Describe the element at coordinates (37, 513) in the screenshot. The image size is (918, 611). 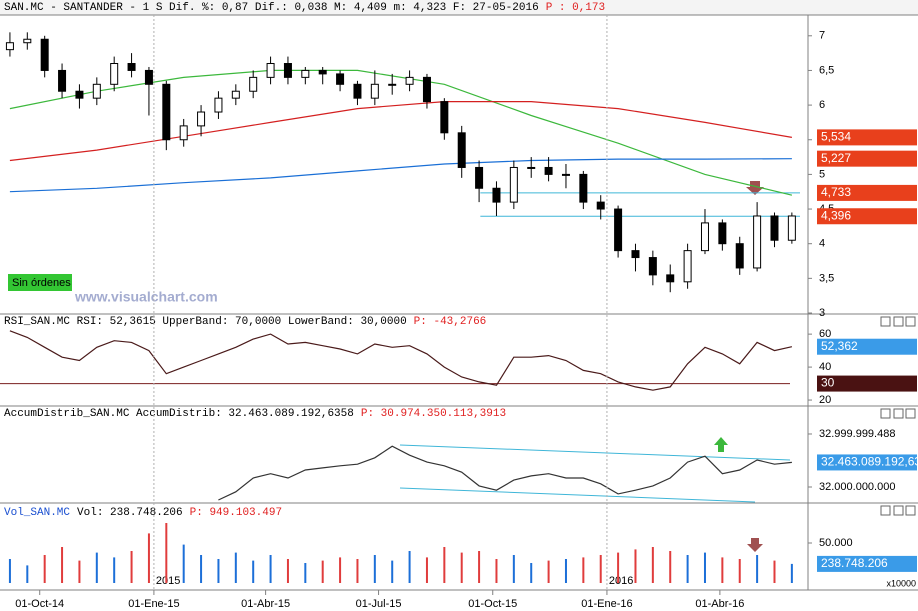
I see `panel-name: Vol_SAN.MC` at that location.